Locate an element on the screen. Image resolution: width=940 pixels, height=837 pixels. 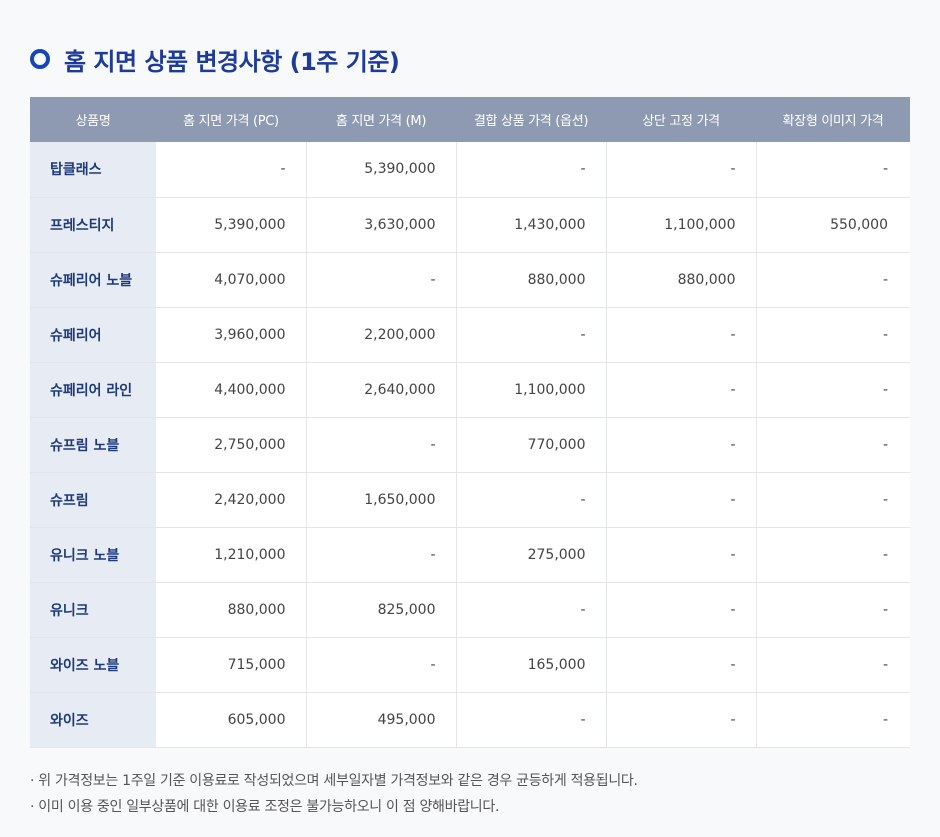
table-row: 슈프림 노블 2,750,000-770,000- - is located at coordinates (470, 445).